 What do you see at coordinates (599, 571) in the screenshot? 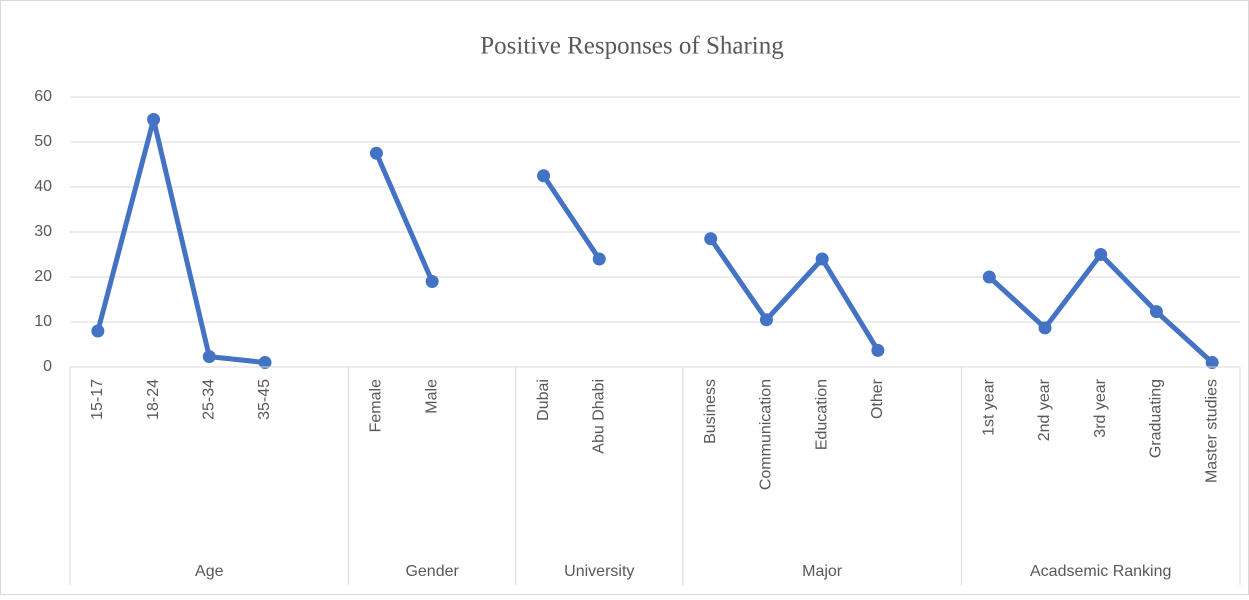
I see `group-label: University` at bounding box center [599, 571].